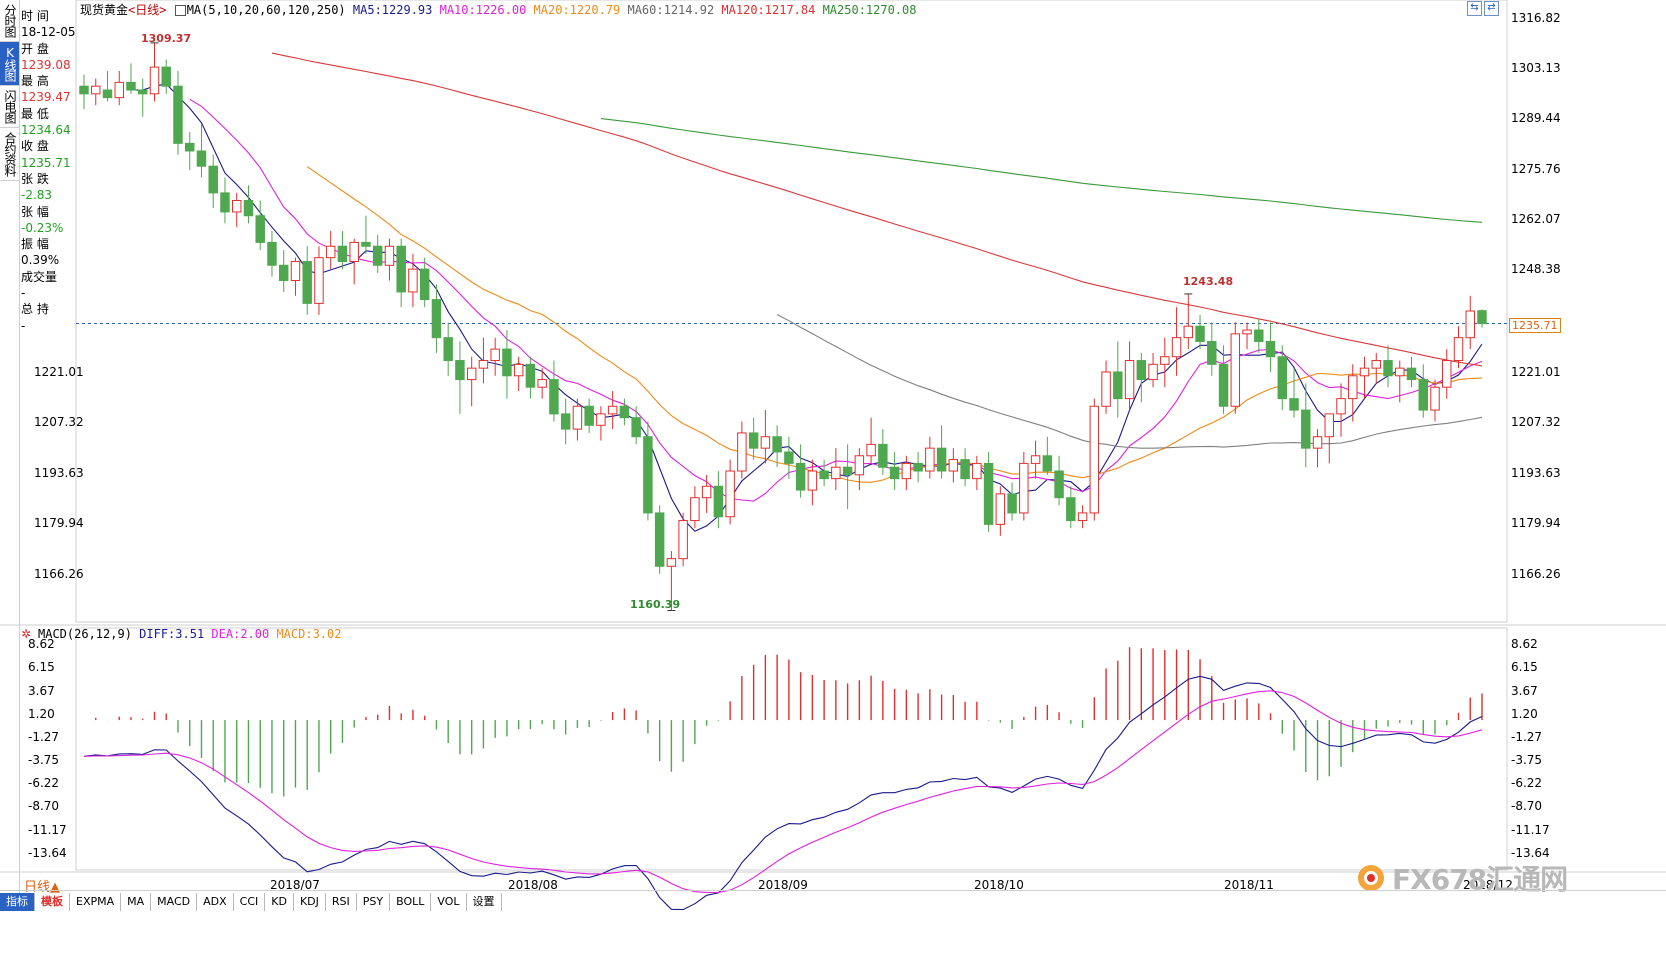 The image size is (1666, 967). I want to click on open-label: 开 盘, so click(35, 48).